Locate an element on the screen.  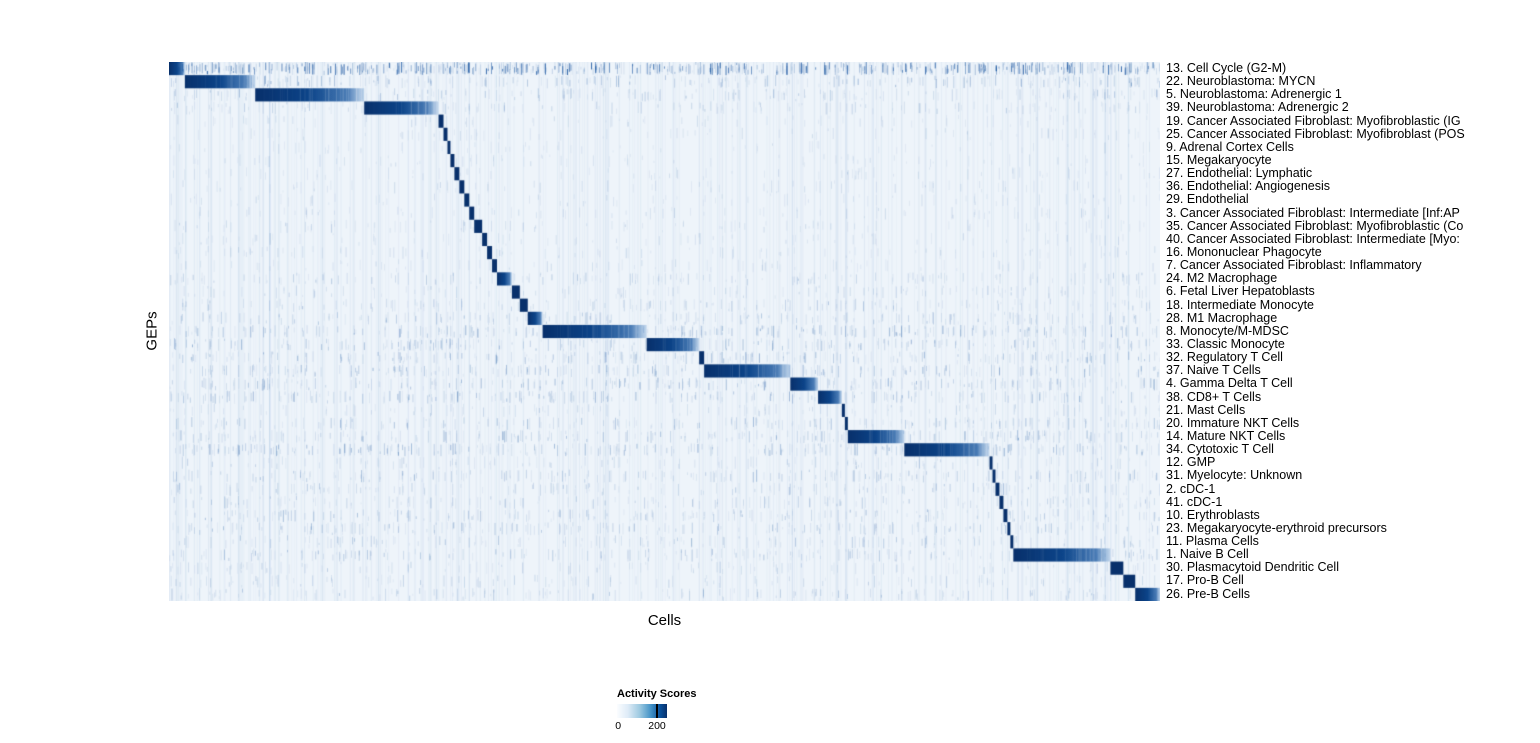
row-label: 30. Plasmacytoid Dendritic Cell is located at coordinates (1252, 567).